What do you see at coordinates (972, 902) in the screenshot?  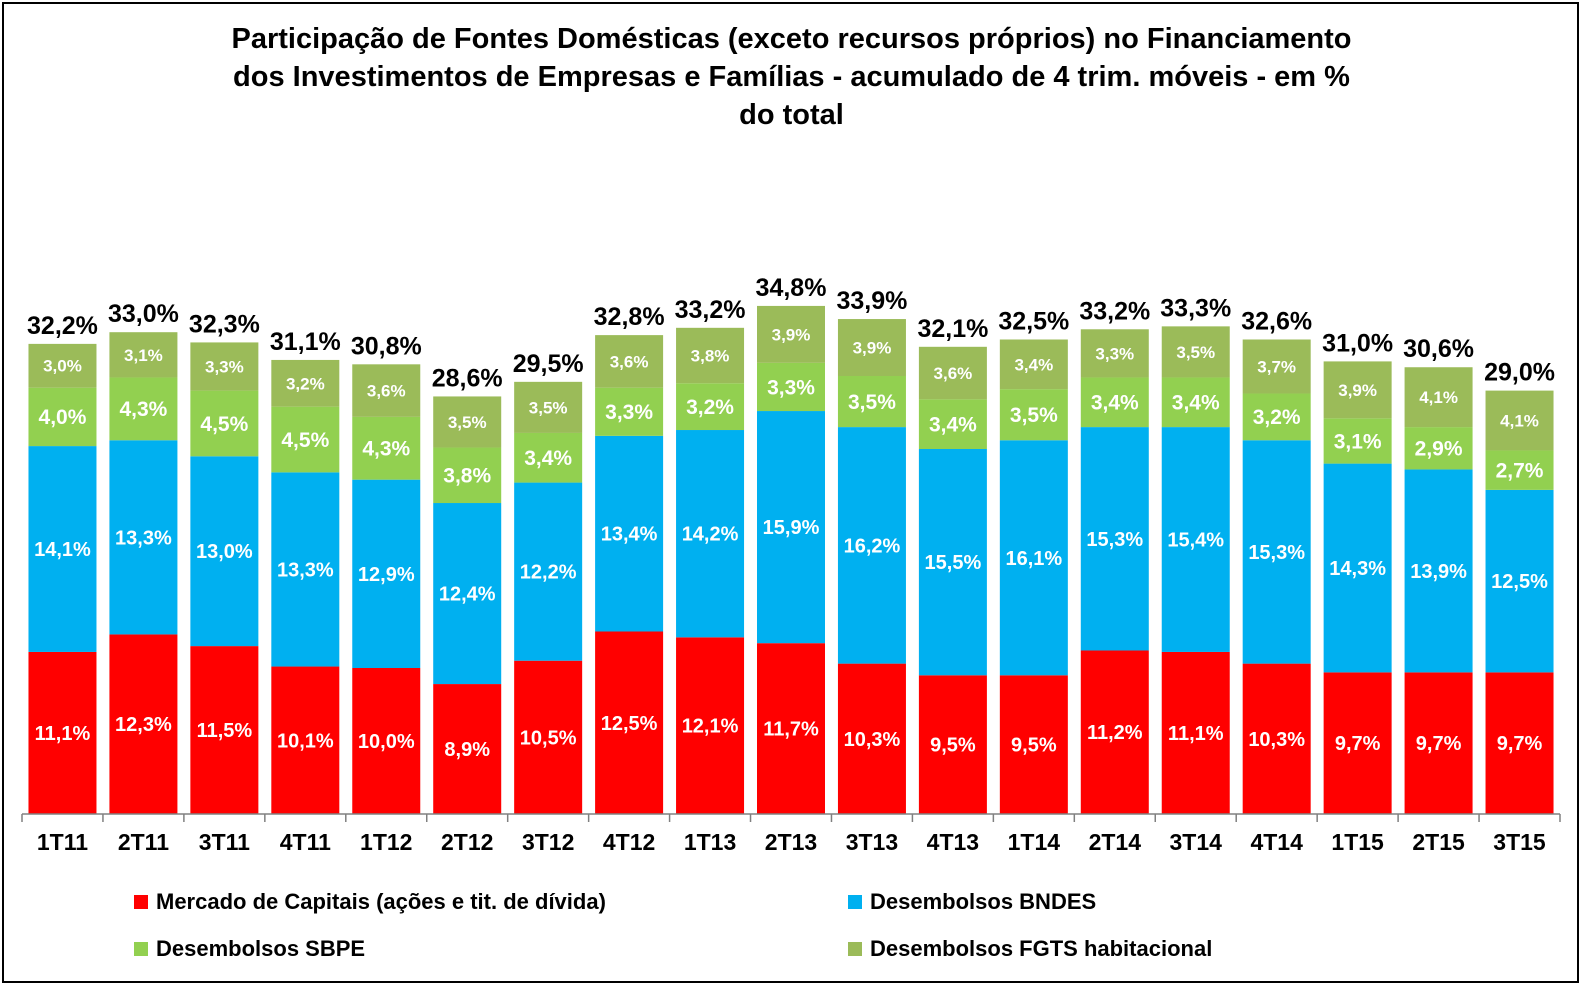 I see `legend-item-bndes: Desembolsos BNDES` at bounding box center [972, 902].